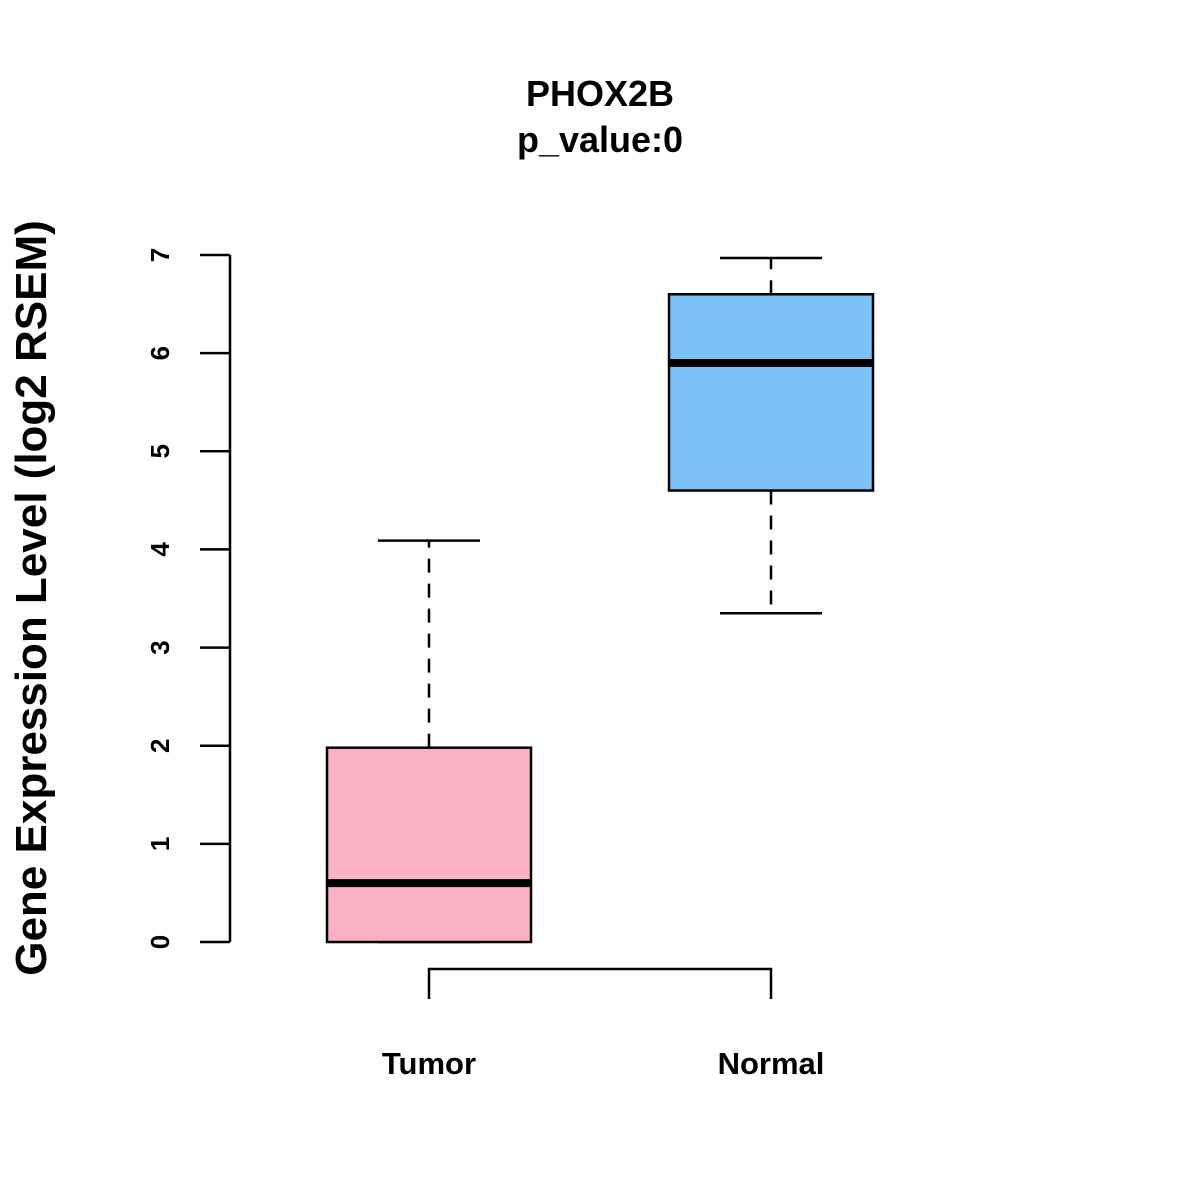 The image size is (1200, 1200). I want to click on y-tick-label: 3, so click(160, 647).